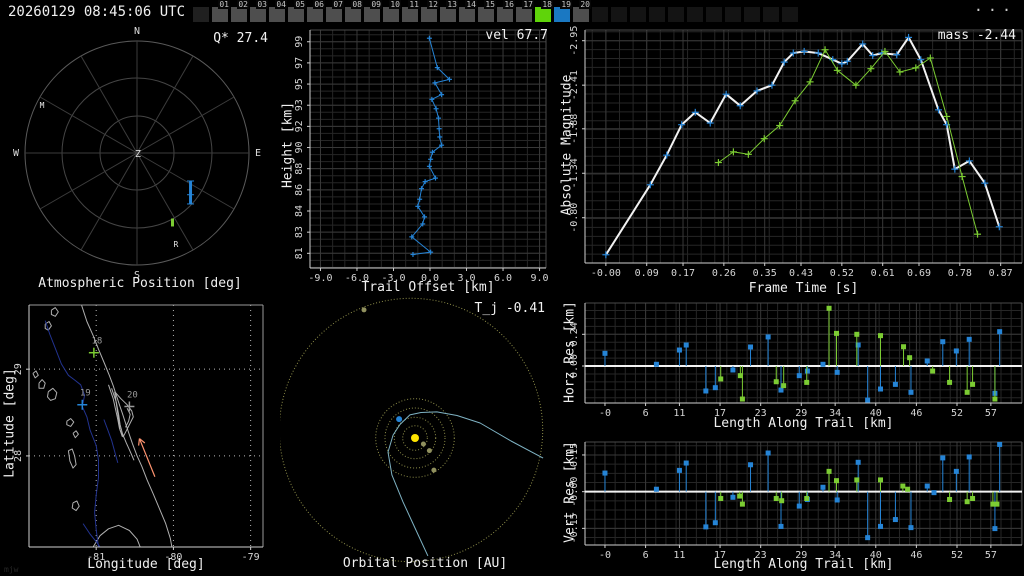 This screenshot has width=1024, height=576. I want to click on frame-tile-number: 10, so click(395, 4).